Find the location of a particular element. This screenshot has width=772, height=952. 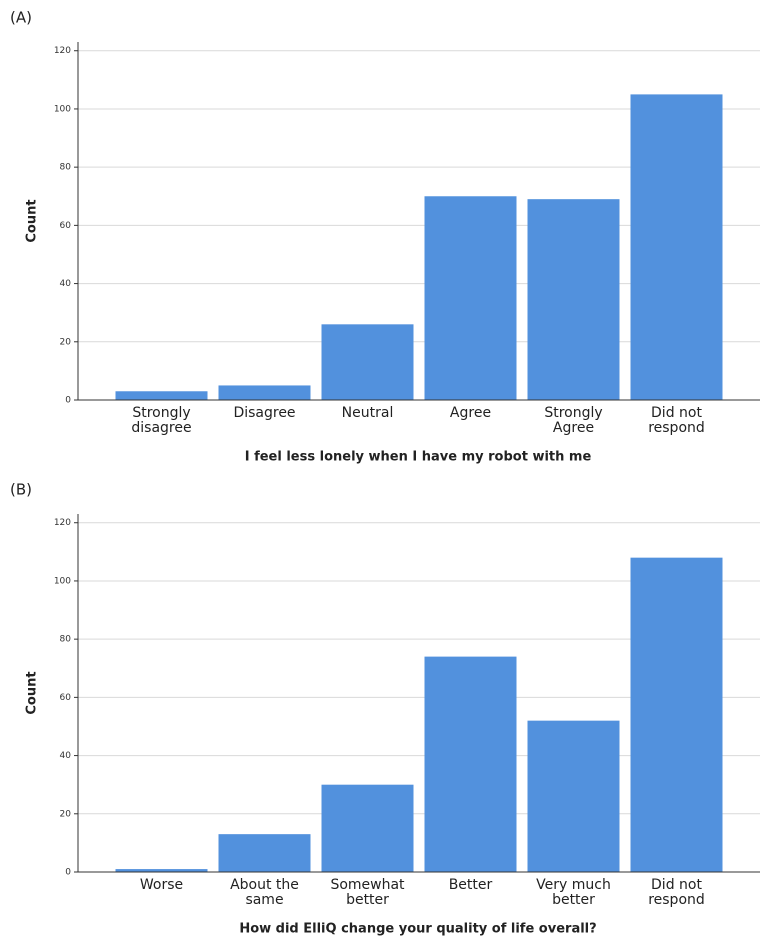

x-tick-label: Agree is located at coordinates (470, 413).